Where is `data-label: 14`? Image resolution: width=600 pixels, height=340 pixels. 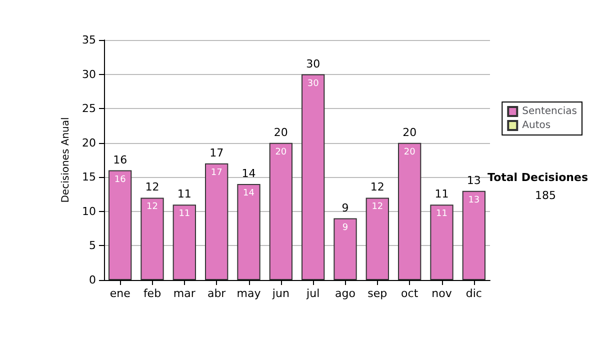 data-label: 14 is located at coordinates (249, 193).